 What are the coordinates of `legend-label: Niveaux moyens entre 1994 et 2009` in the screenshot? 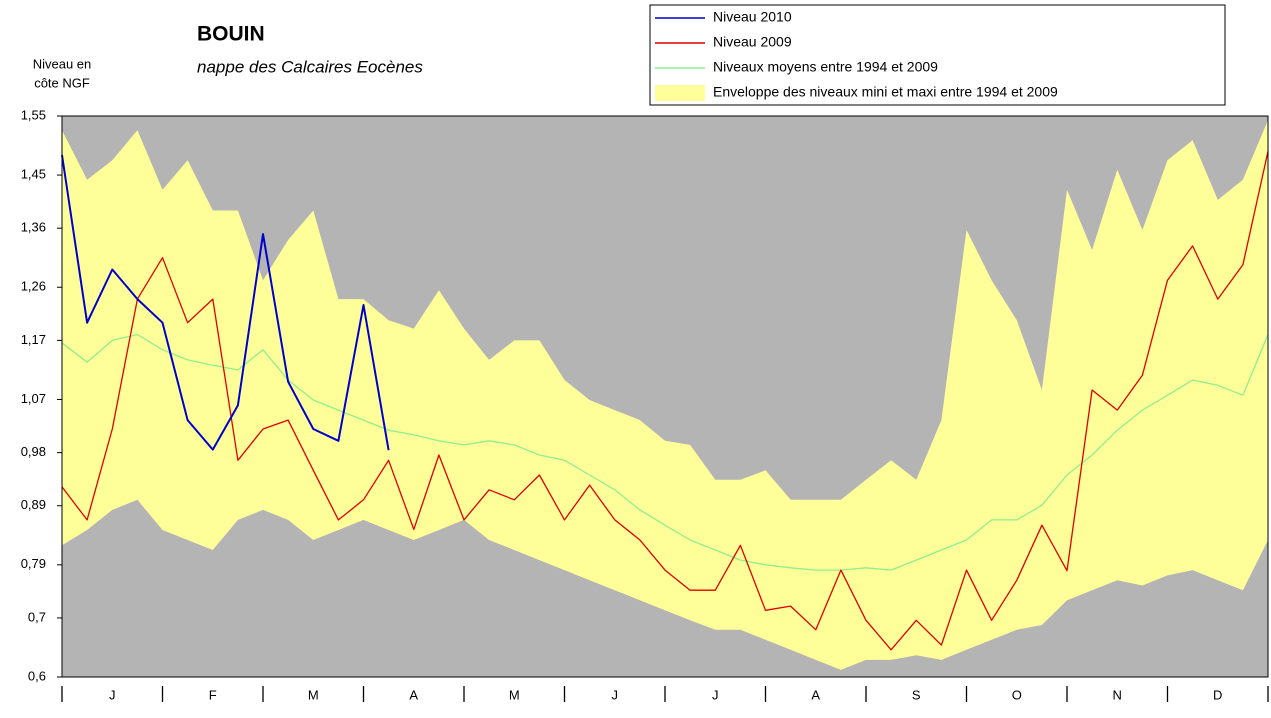 It's located at (825, 67).